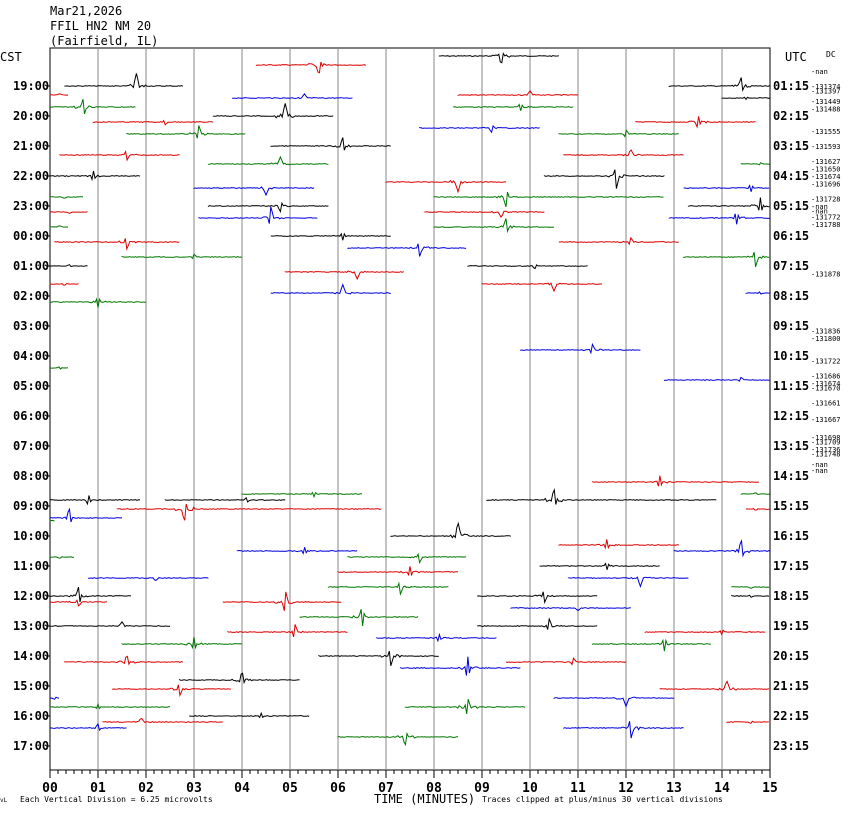 The image size is (850, 814). Describe the element at coordinates (791, 206) in the screenshot. I see `right-hour-label: 05:15` at that location.